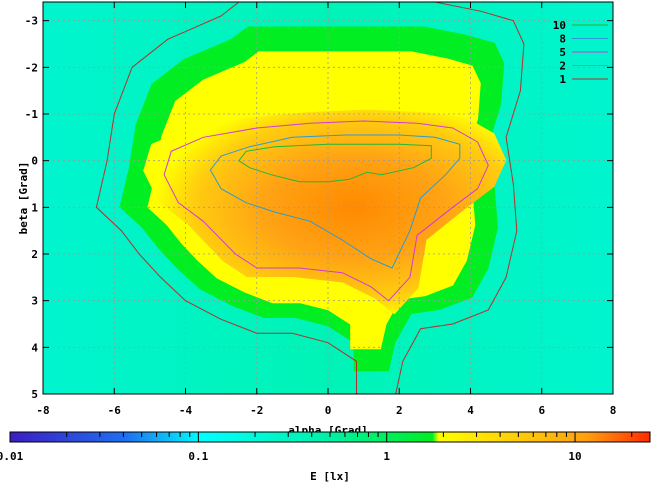 Image resolution: width=651 pixels, height=483 pixels. Describe the element at coordinates (541, 410) in the screenshot. I see `x-tick-label: 6` at that location.